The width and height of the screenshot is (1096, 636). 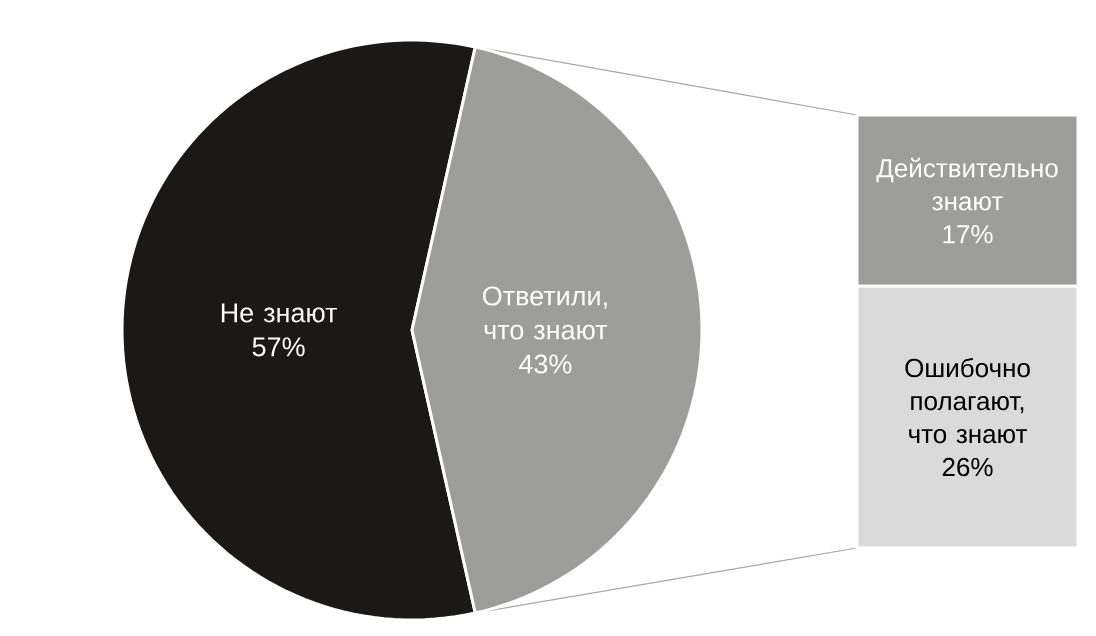 What do you see at coordinates (279, 313) in the screenshot?
I see `slice-label: Не знают` at bounding box center [279, 313].